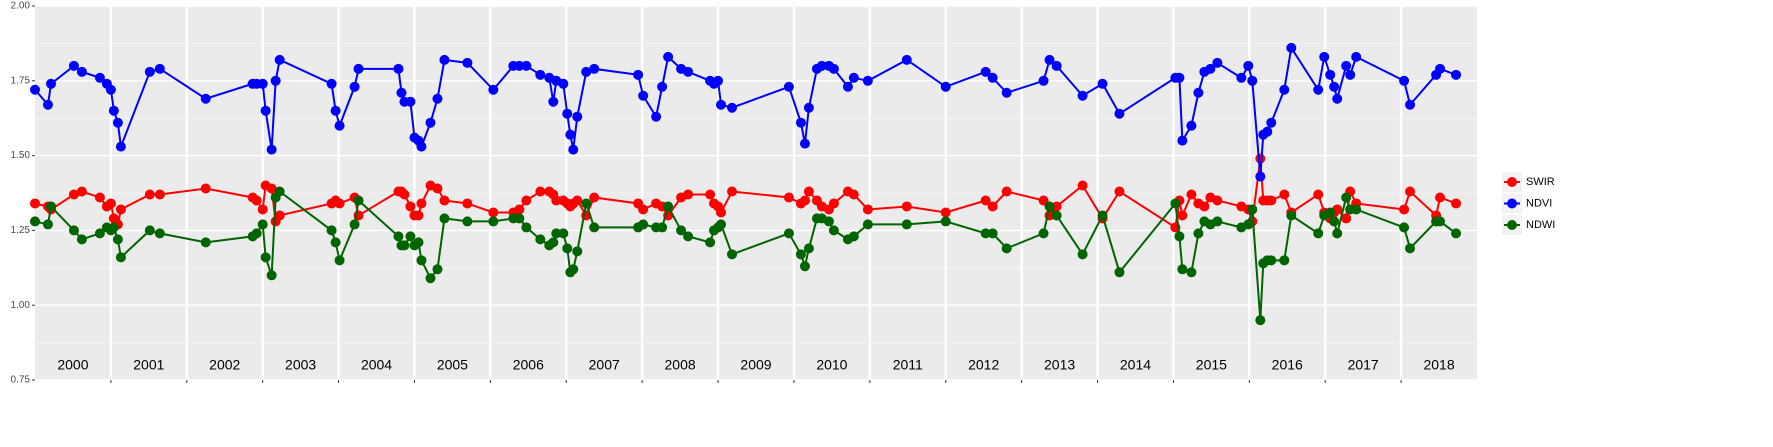 The image size is (1773, 447). What do you see at coordinates (376, 365) in the screenshot?
I see `year-label: 2004` at bounding box center [376, 365].